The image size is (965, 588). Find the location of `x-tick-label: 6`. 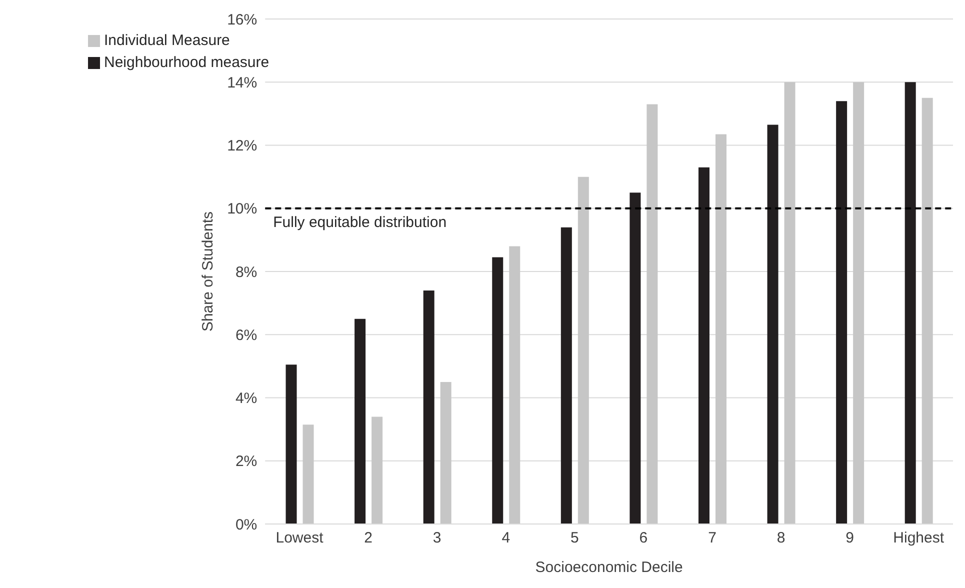

x-tick-label: 6 is located at coordinates (643, 538).